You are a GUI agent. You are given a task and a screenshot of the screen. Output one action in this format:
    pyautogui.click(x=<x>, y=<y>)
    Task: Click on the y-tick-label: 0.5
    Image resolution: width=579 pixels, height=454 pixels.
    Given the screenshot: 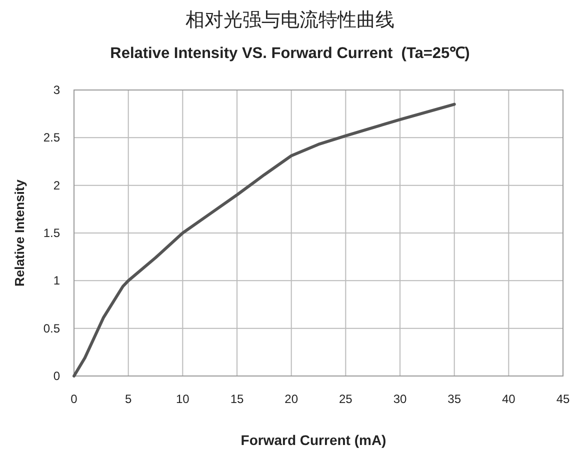 What is the action you would take?
    pyautogui.click(x=51, y=328)
    